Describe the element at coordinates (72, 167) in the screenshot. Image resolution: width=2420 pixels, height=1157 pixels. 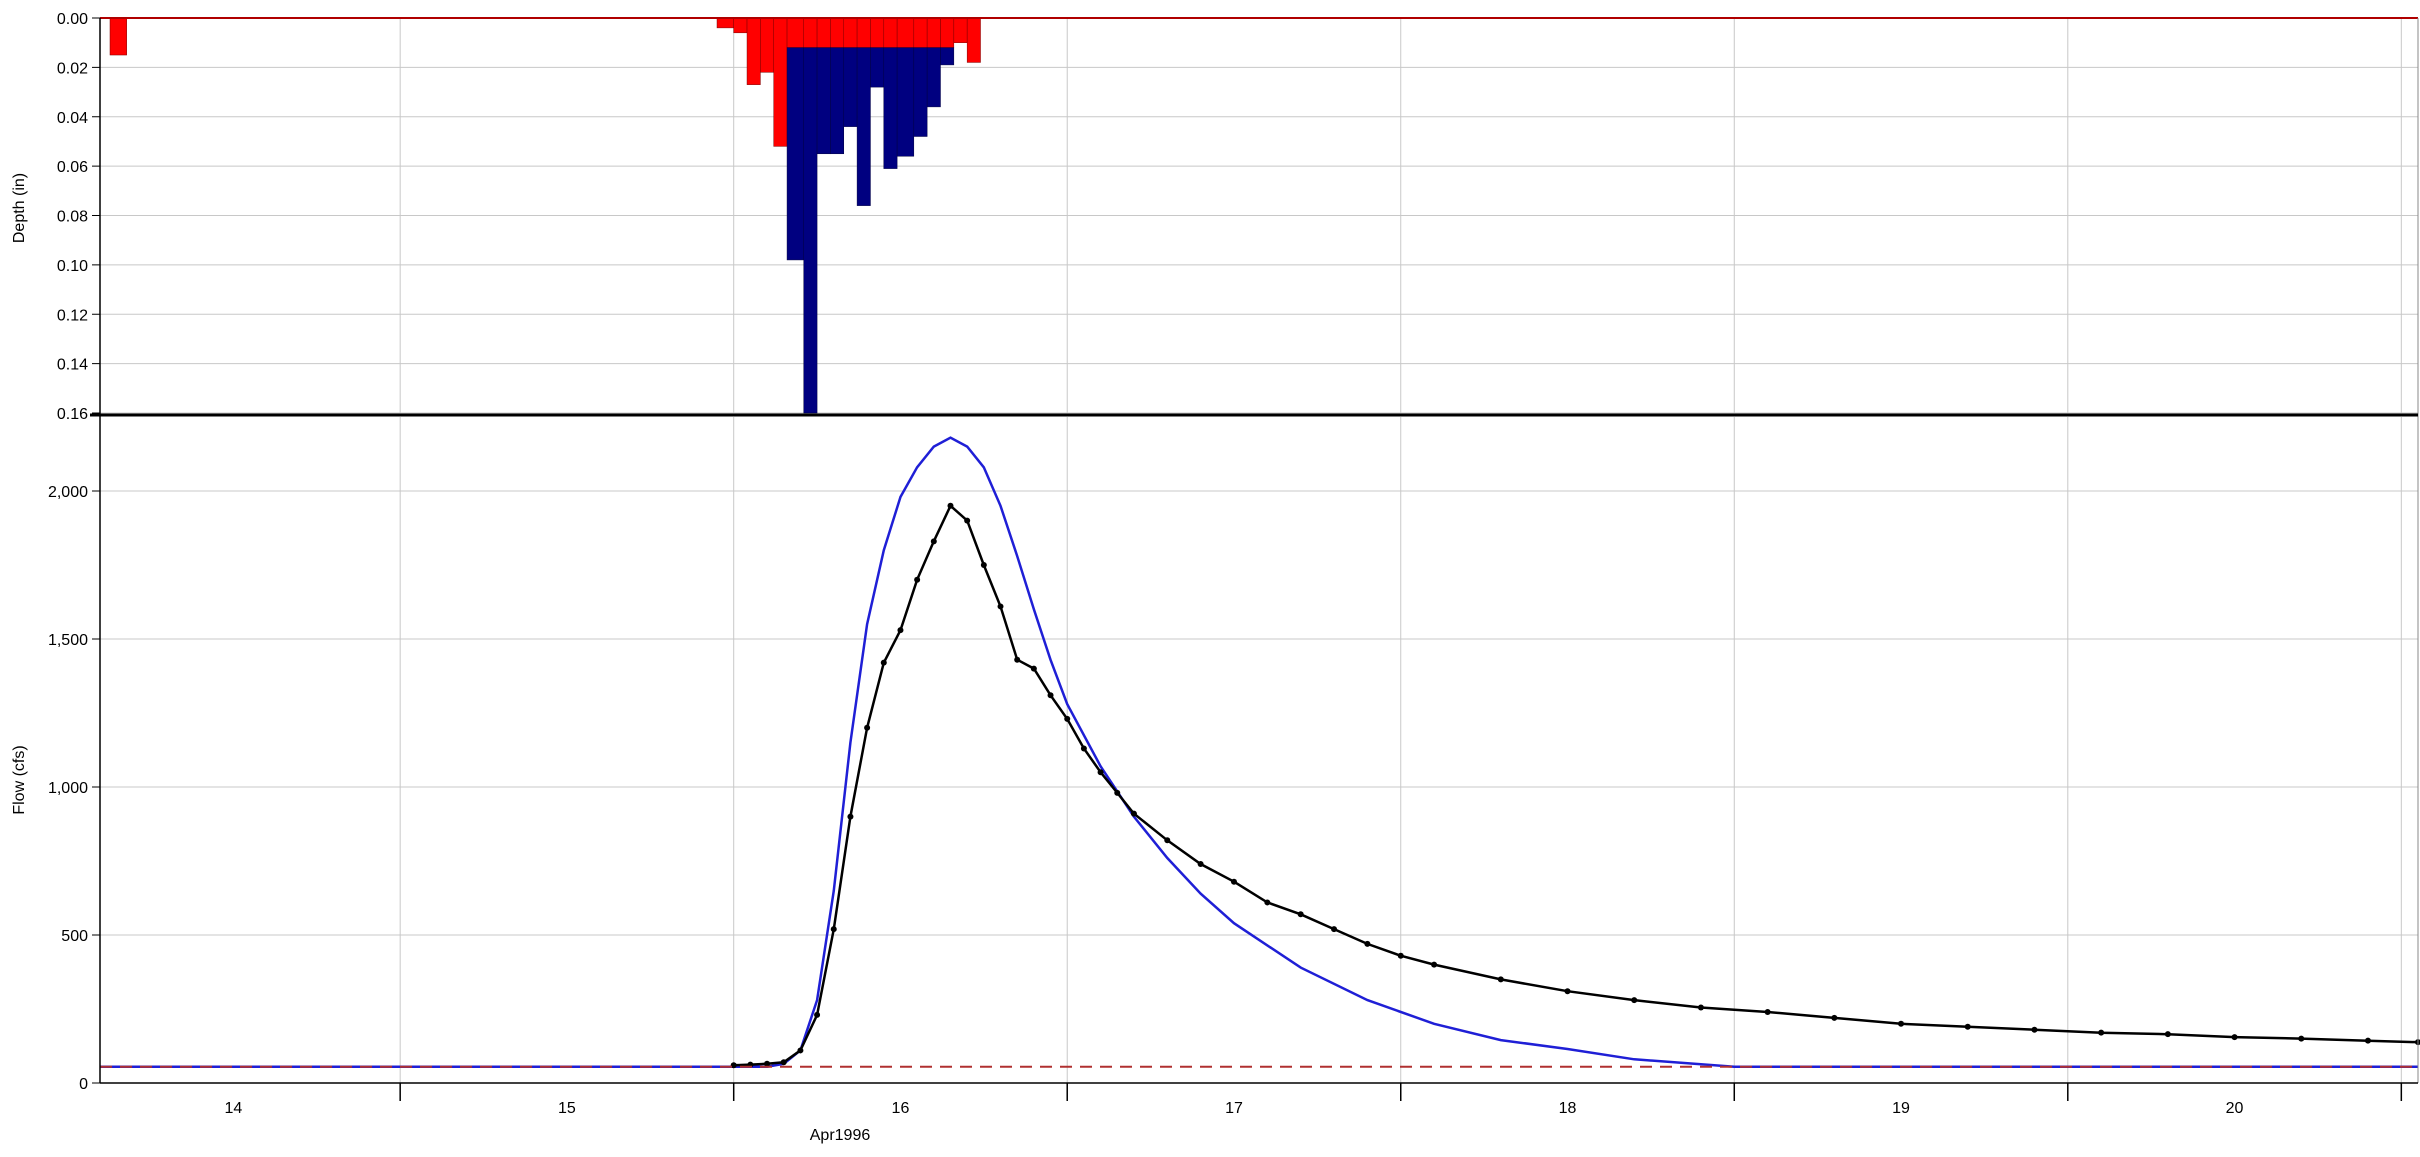
I see `precip-y-tick-label-0.06: 0.06` at that location.